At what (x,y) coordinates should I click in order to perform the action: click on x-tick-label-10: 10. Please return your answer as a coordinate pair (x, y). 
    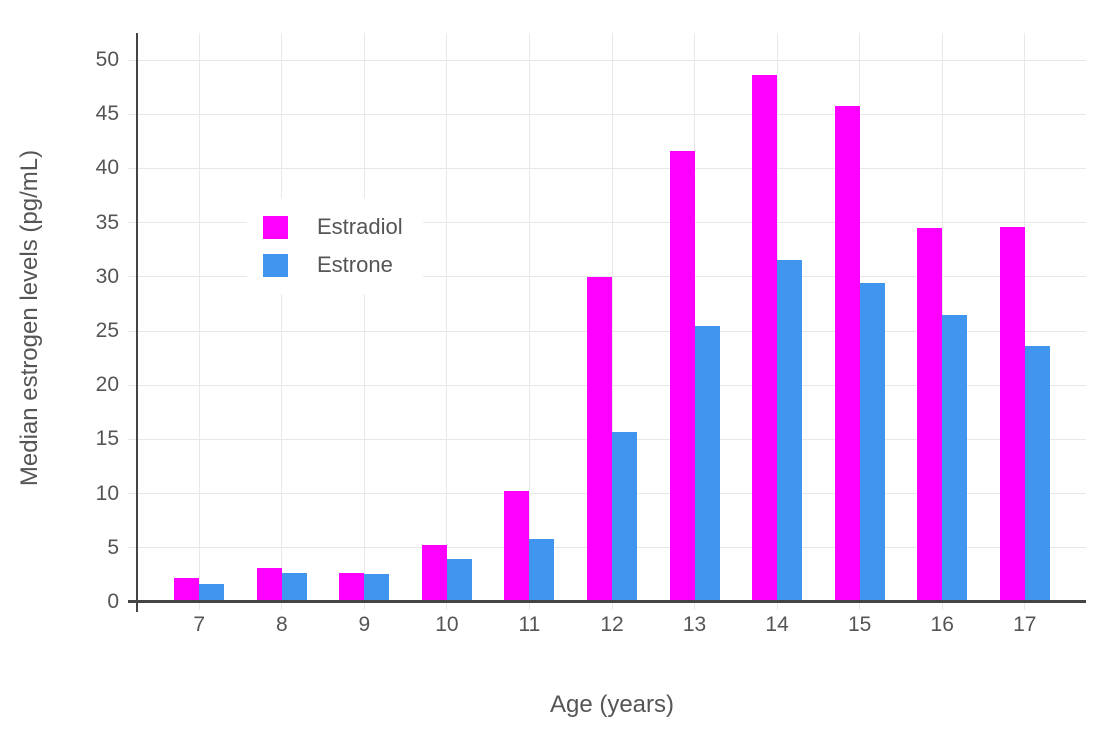
    Looking at the image, I should click on (447, 624).